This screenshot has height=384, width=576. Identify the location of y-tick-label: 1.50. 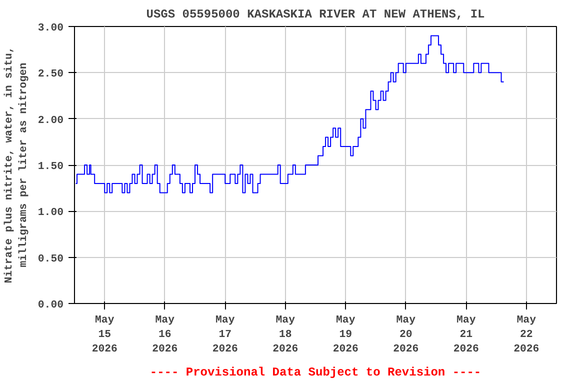
(51, 167).